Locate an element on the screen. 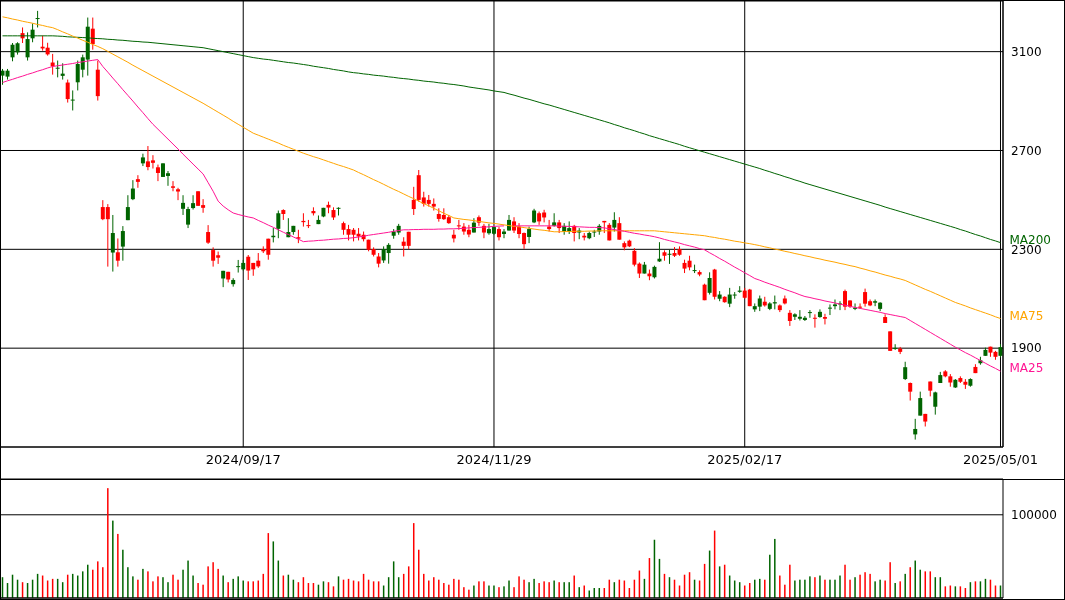  y-tick-label: 2700 is located at coordinates (1026, 150).